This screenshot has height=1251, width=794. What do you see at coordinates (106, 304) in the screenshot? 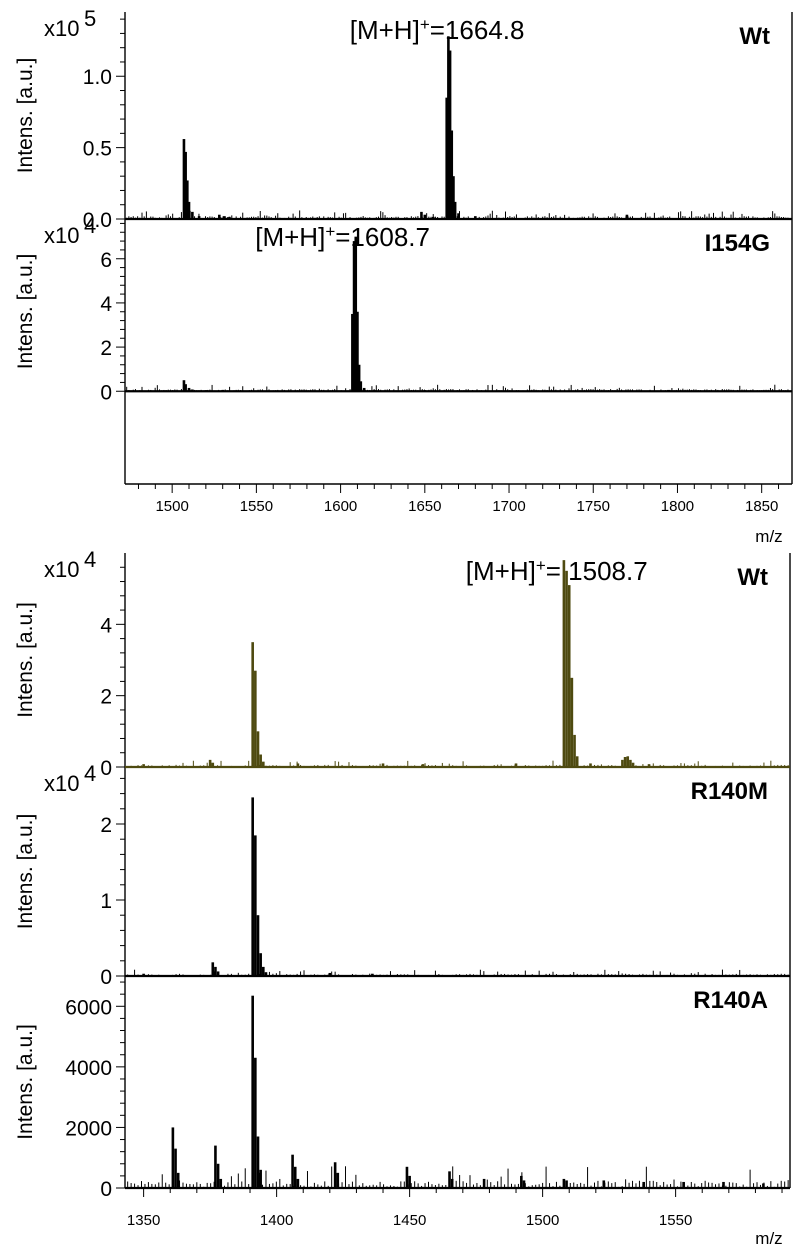
I see `y-tick-label: 4` at bounding box center [106, 304].